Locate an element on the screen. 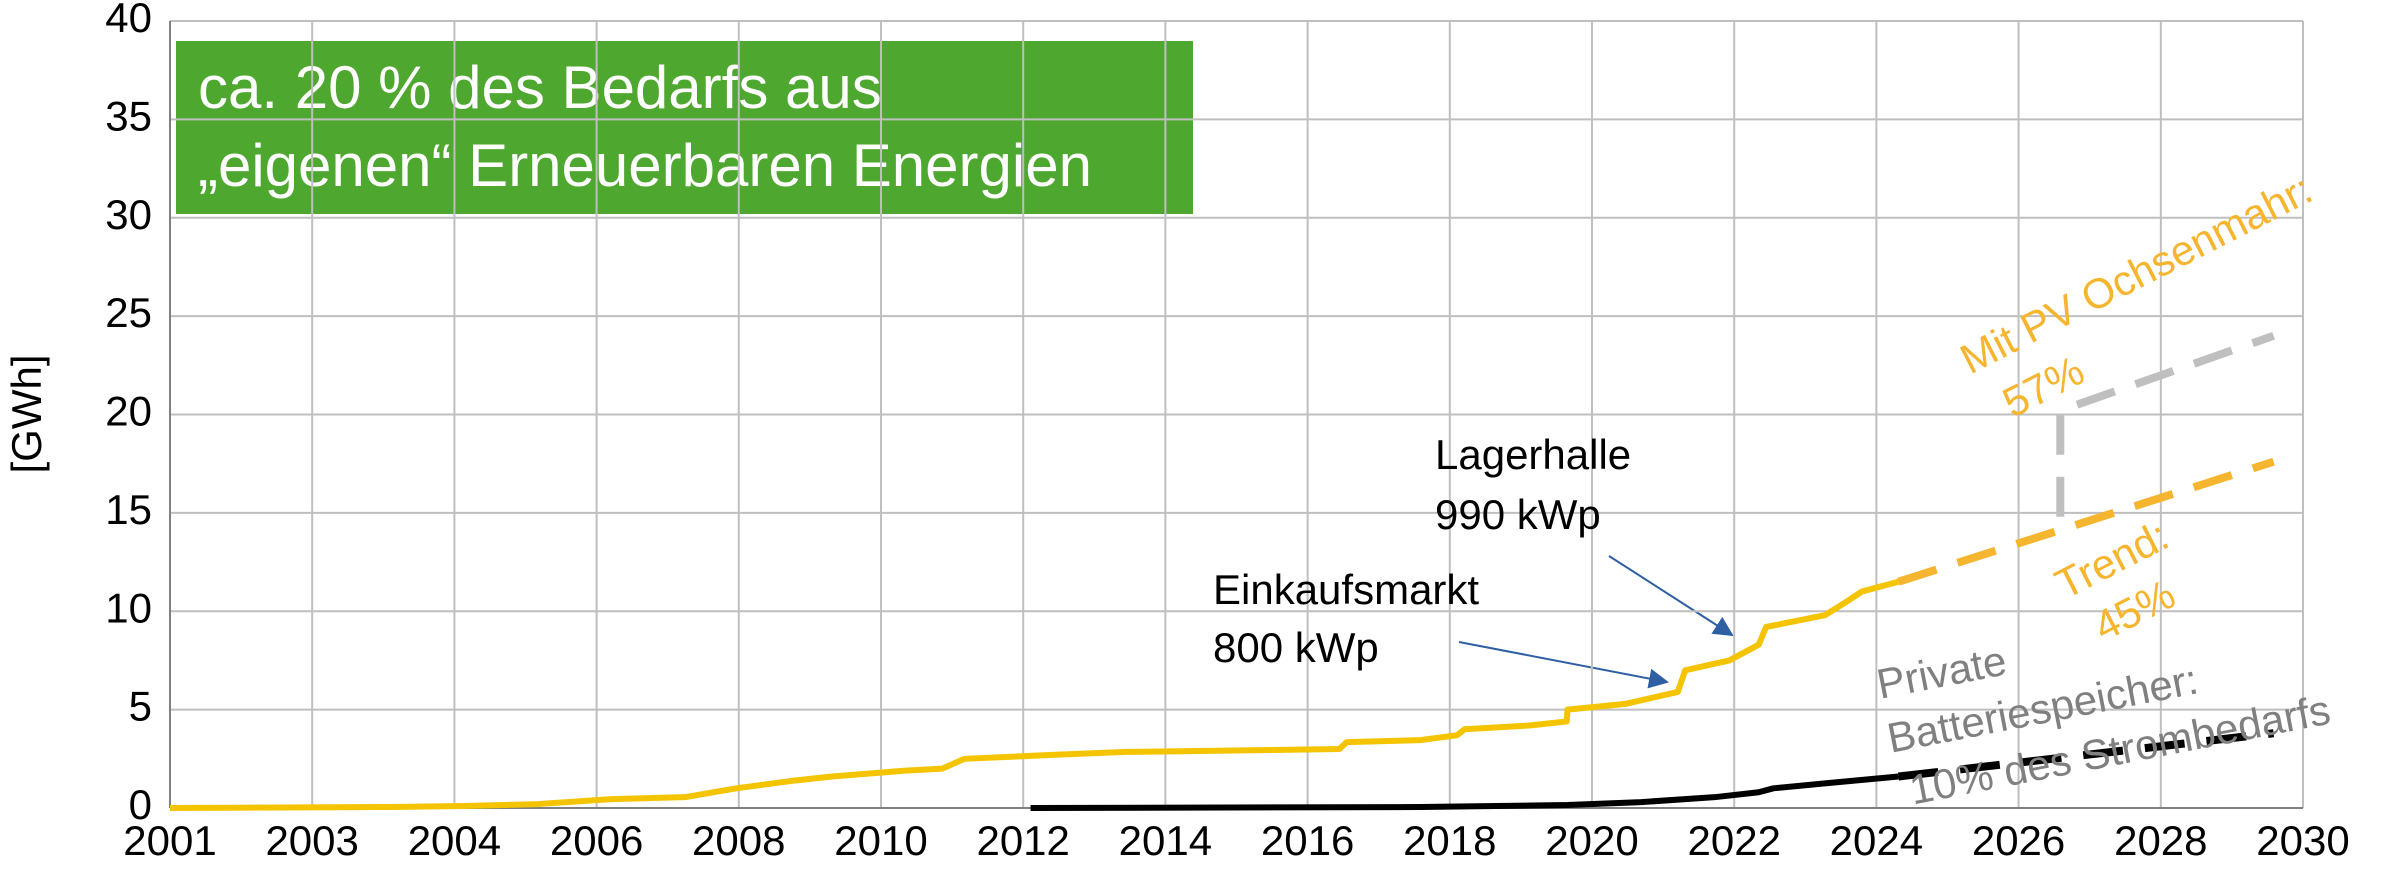 The image size is (2384, 875). x-tick-label: 2016 is located at coordinates (1307, 840).